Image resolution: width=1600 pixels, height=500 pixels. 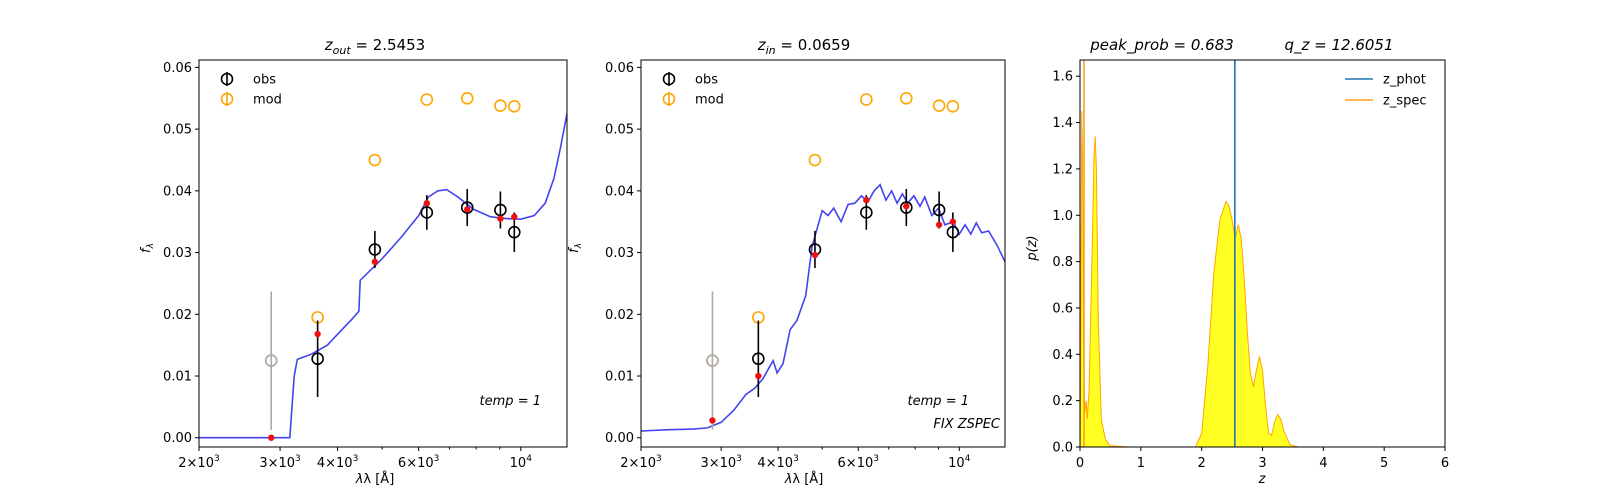 I want to click on y-tick-label: 0.2, so click(x=1062, y=401).